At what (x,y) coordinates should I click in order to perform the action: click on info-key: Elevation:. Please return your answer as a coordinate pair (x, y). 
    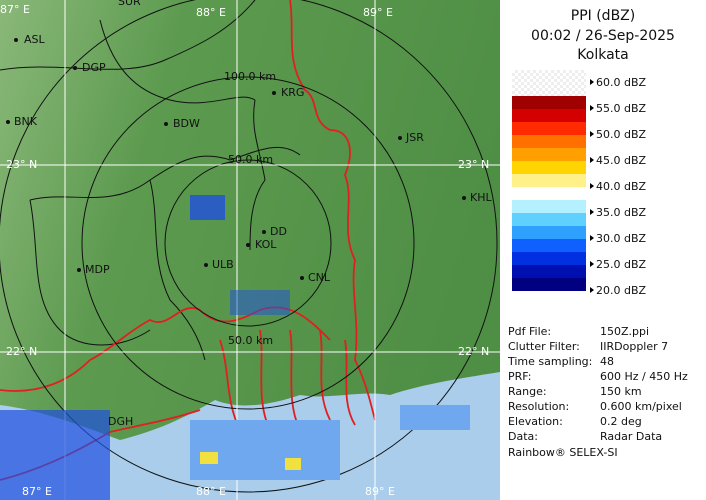
    Looking at the image, I should click on (535, 421).